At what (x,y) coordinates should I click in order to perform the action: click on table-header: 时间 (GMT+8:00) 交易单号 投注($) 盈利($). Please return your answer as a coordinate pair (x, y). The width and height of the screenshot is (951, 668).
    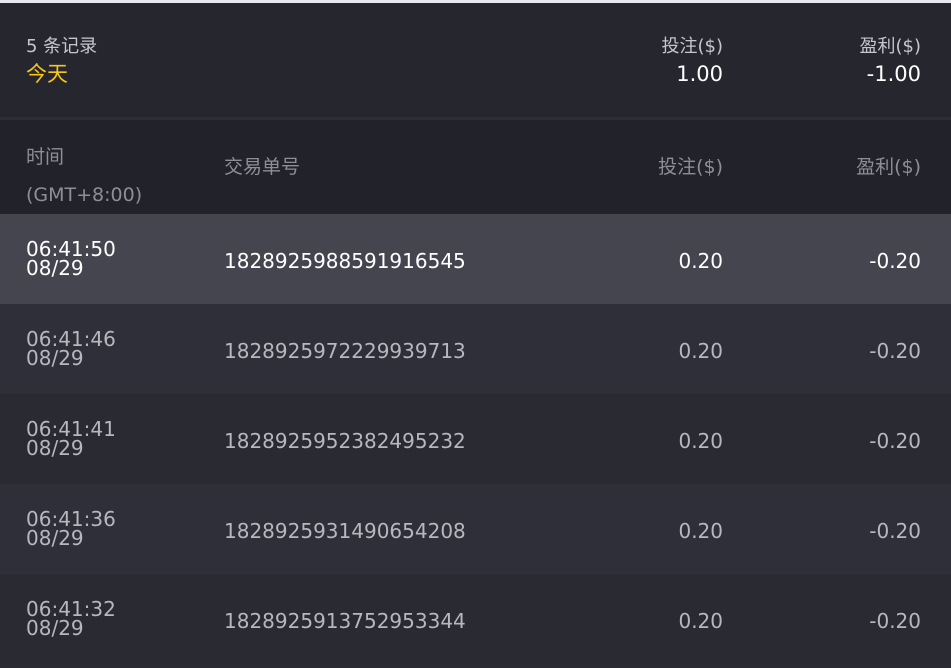
    Looking at the image, I should click on (475, 167).